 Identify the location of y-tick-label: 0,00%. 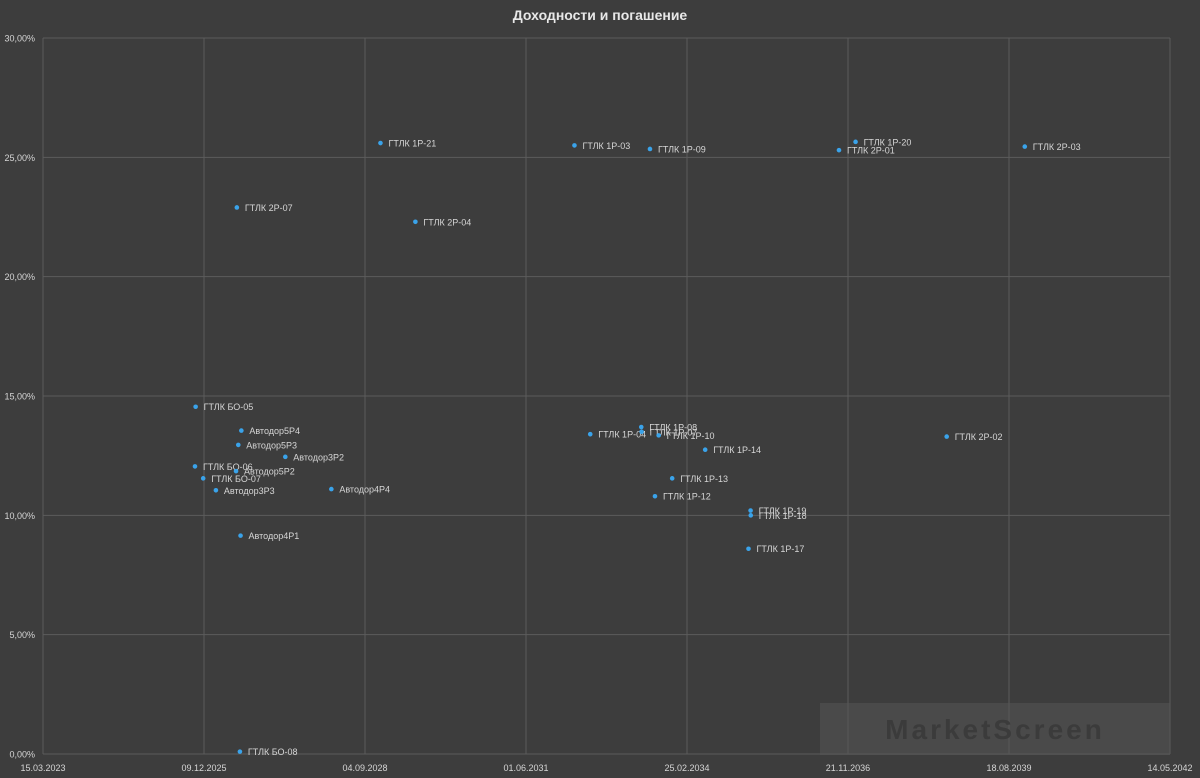
(22, 755).